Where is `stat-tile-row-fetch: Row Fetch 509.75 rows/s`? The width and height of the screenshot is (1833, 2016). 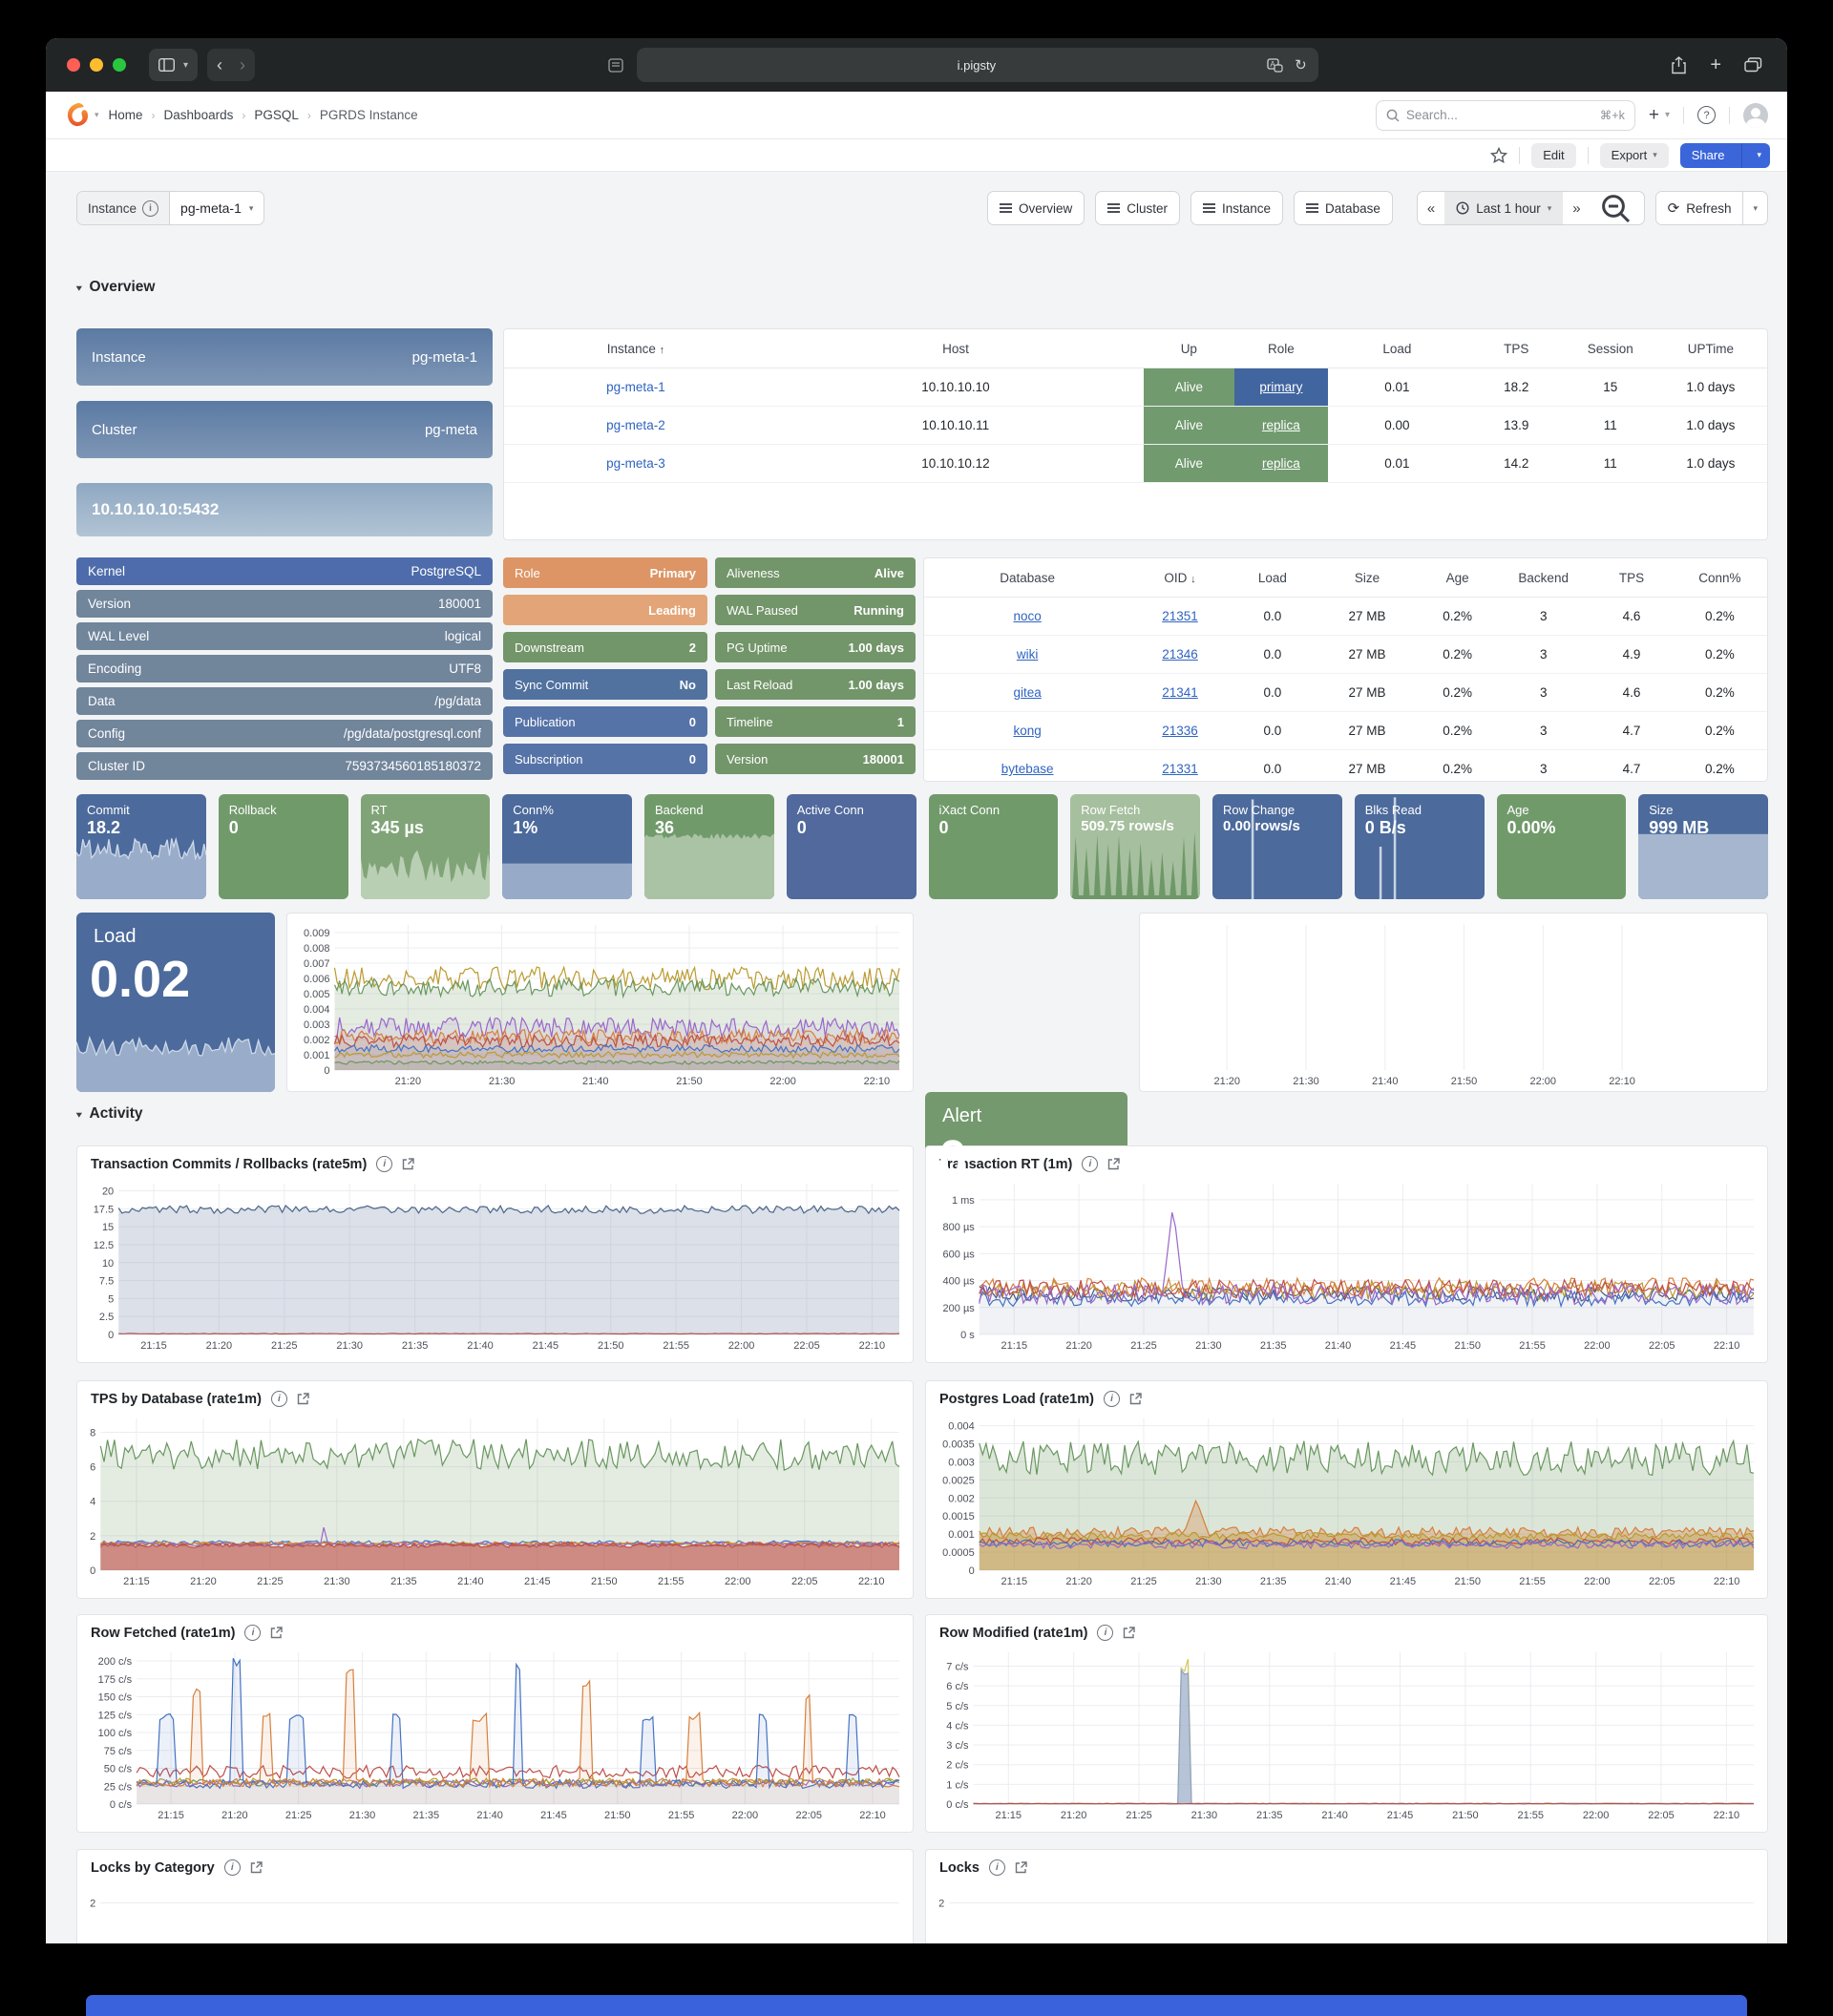 stat-tile-row-fetch: Row Fetch 509.75 rows/s is located at coordinates (1135, 847).